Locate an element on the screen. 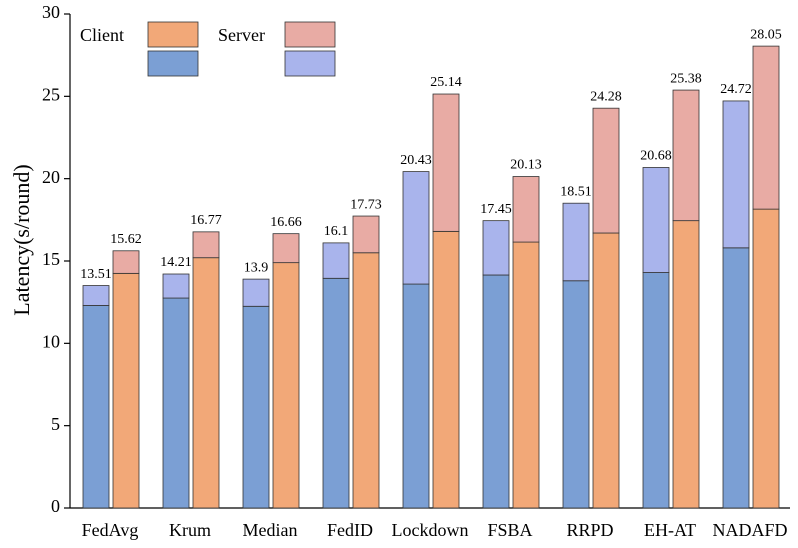 Image resolution: width=798 pixels, height=548 pixels. y-tick-label: 5 is located at coordinates (55, 424).